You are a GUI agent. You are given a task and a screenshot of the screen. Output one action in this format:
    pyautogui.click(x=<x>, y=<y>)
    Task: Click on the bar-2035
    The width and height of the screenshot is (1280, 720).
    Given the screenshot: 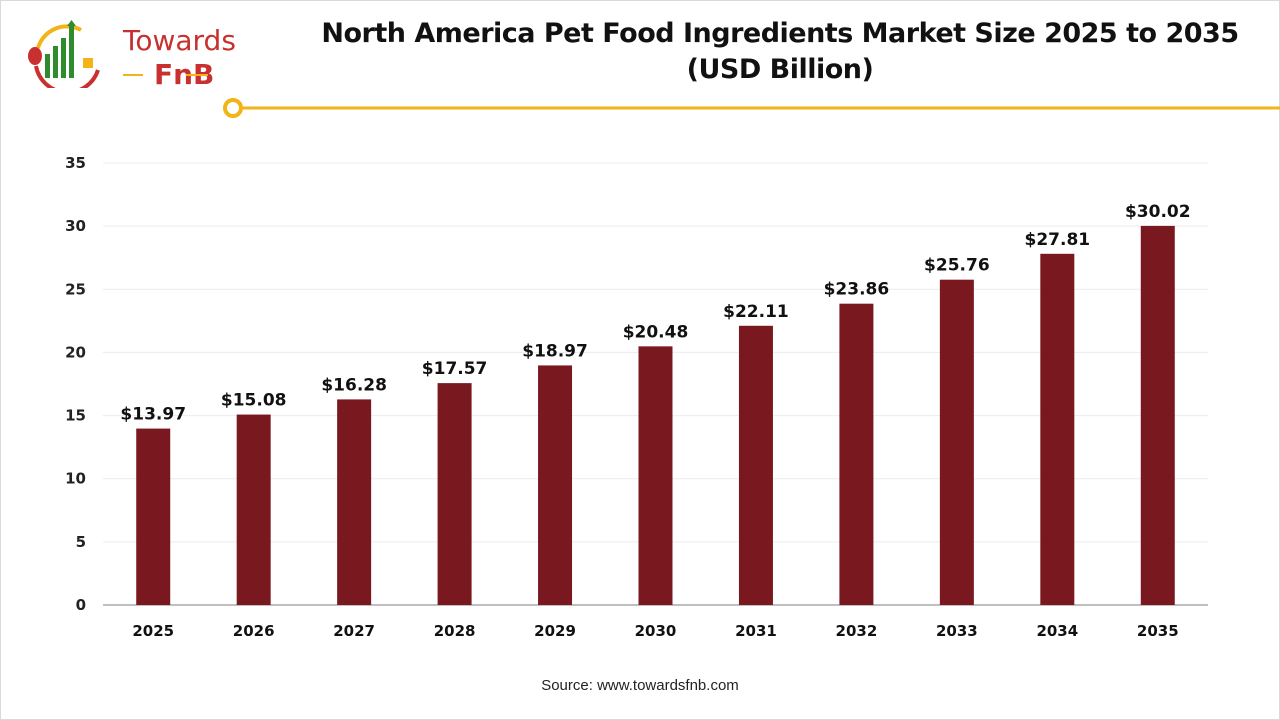 What is the action you would take?
    pyautogui.click(x=1157, y=415)
    